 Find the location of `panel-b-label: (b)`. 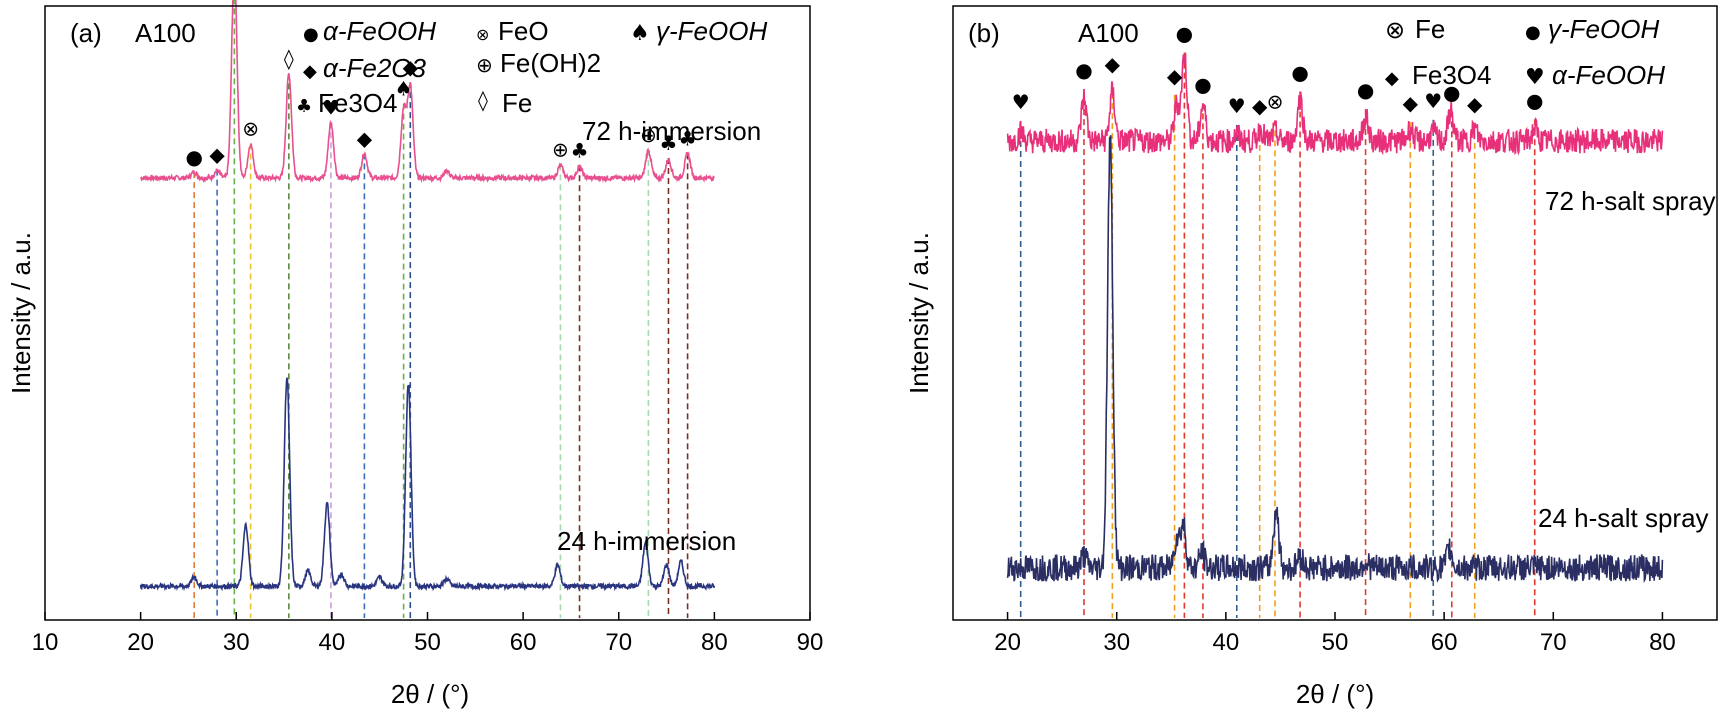

panel-b-label: (b) is located at coordinates (984, 33).